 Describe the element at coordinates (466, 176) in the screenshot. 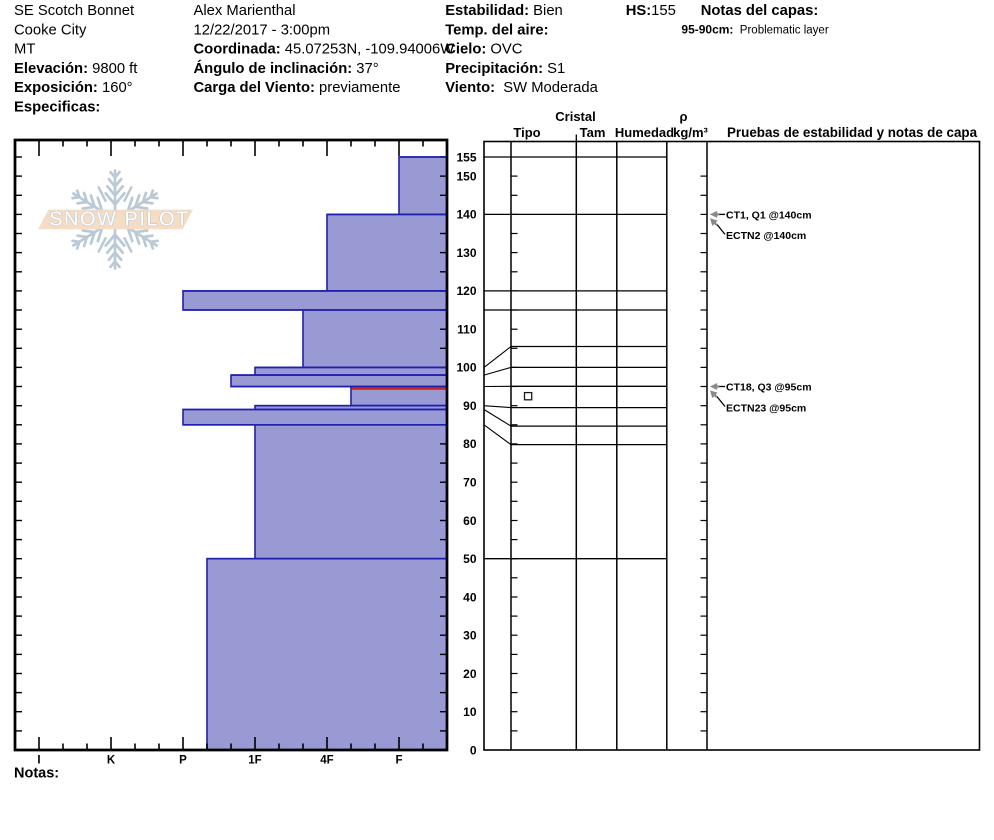

I see `svg-text: 150` at that location.